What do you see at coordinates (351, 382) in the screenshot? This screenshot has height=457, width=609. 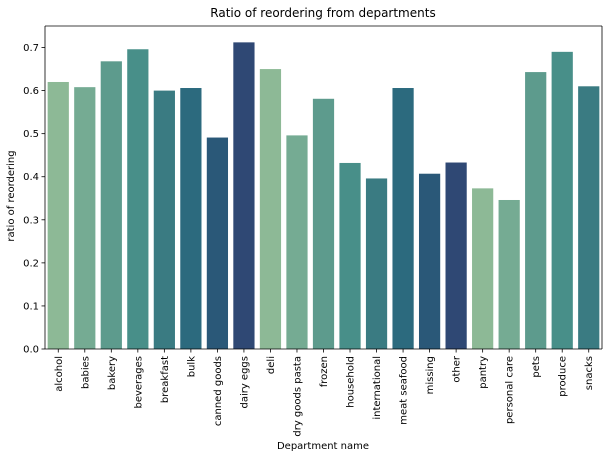 I see `x-tick-label: household` at bounding box center [351, 382].